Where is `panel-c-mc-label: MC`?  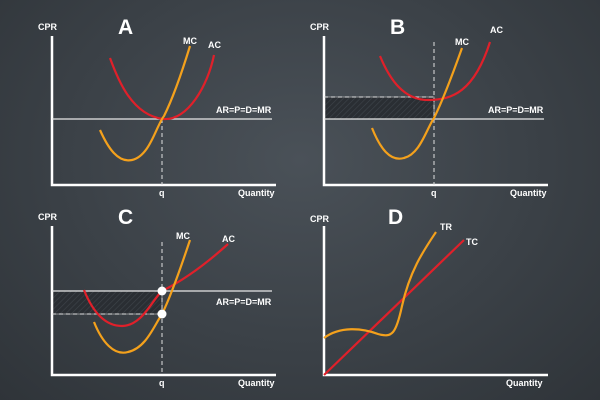
panel-c-mc-label: MC is located at coordinates (183, 236).